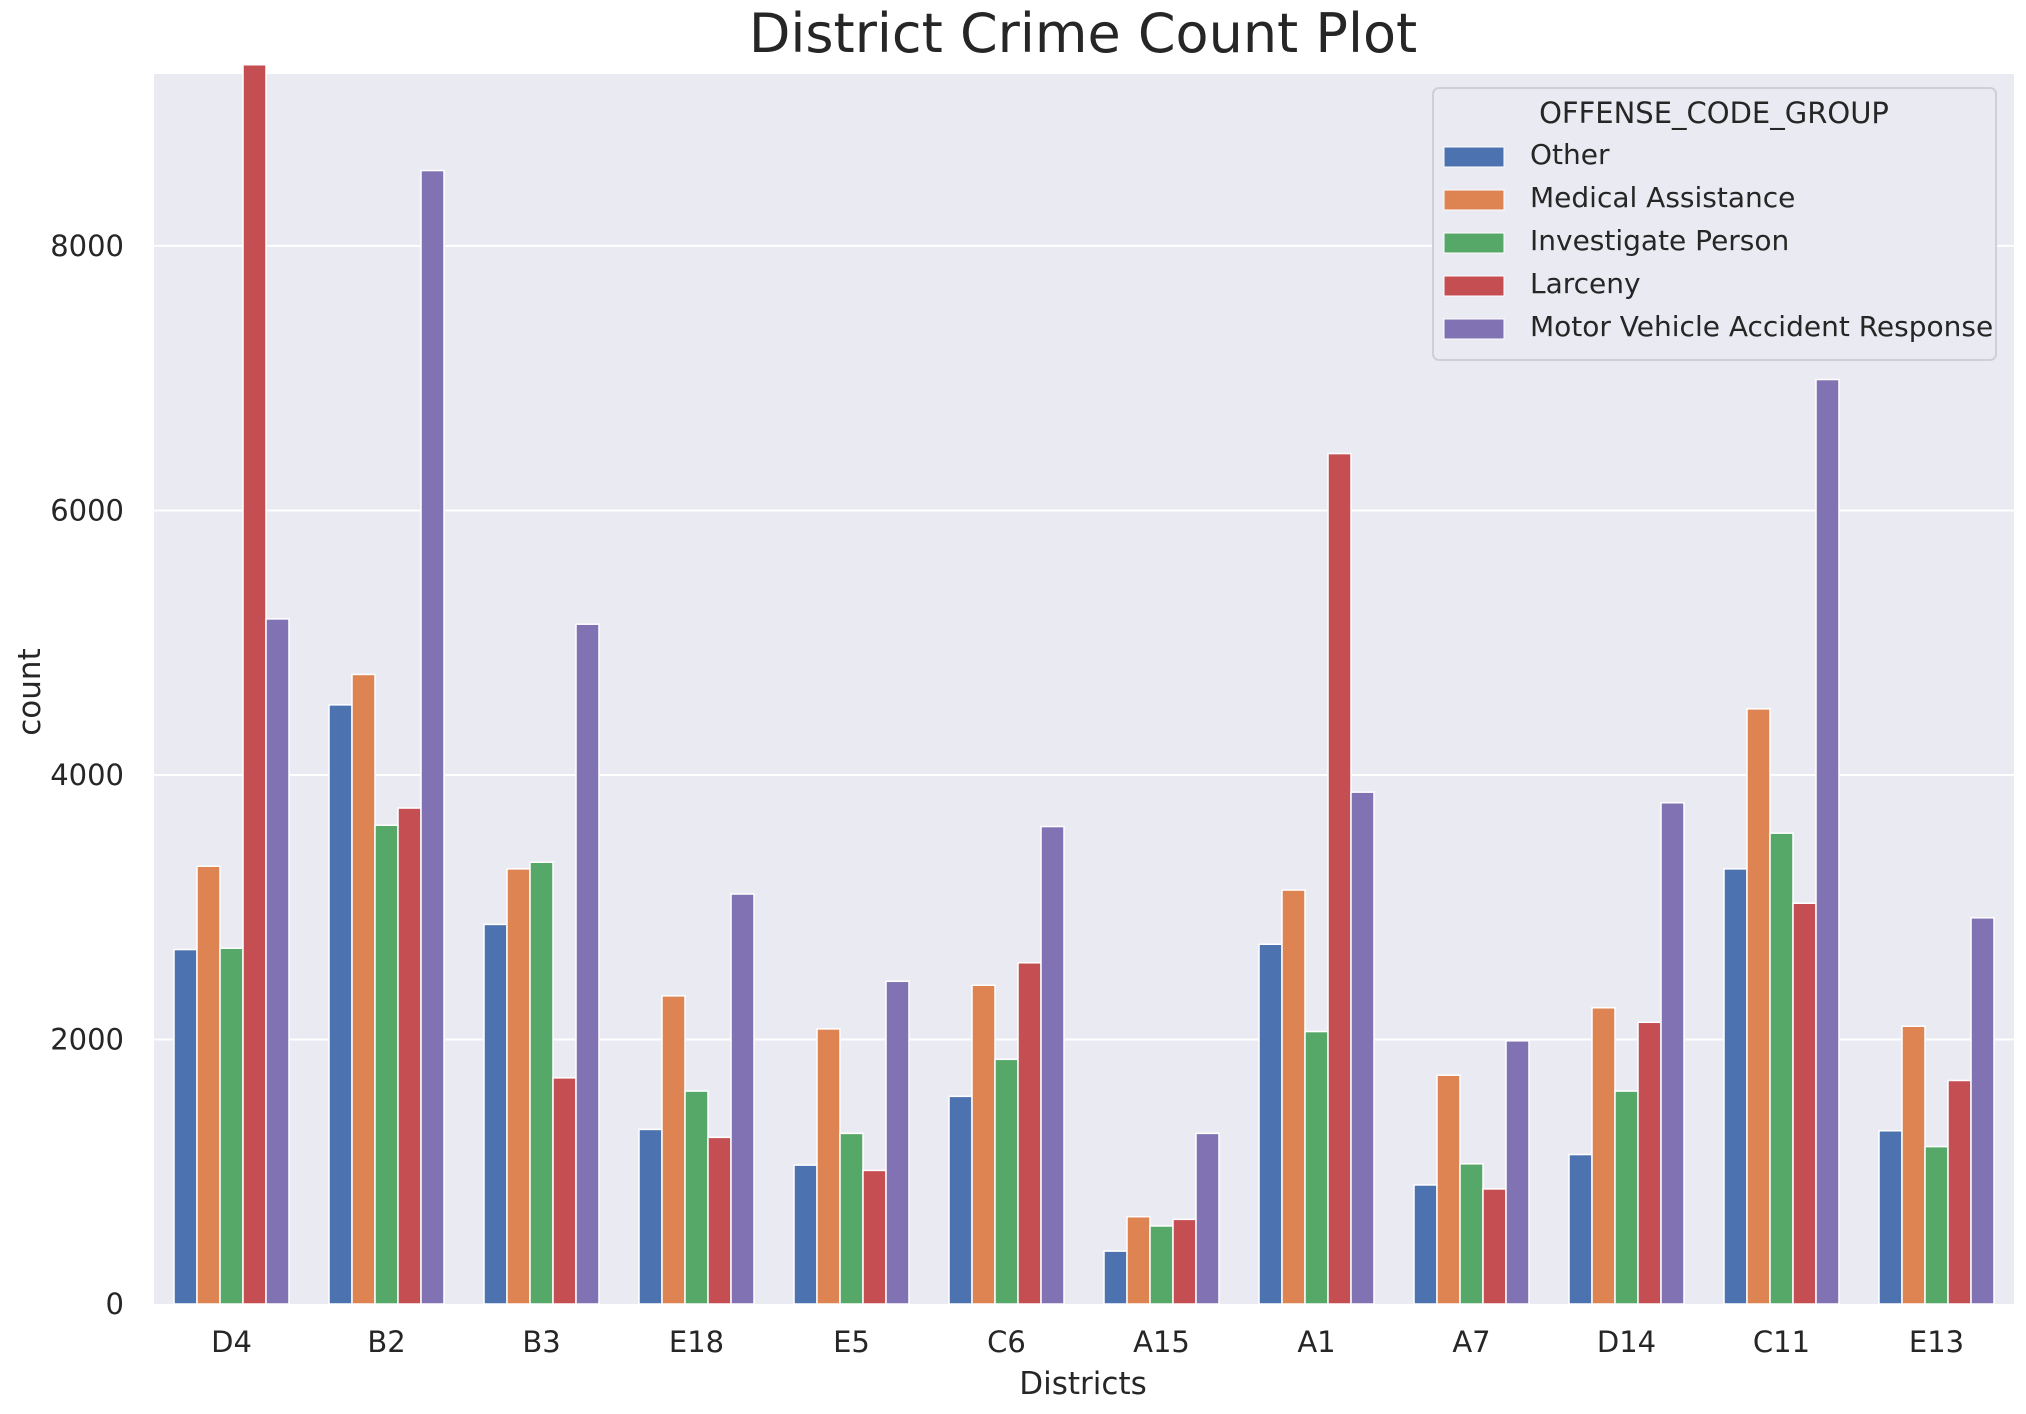  I want to click on bar-b3-larceny, so click(564, 1191).